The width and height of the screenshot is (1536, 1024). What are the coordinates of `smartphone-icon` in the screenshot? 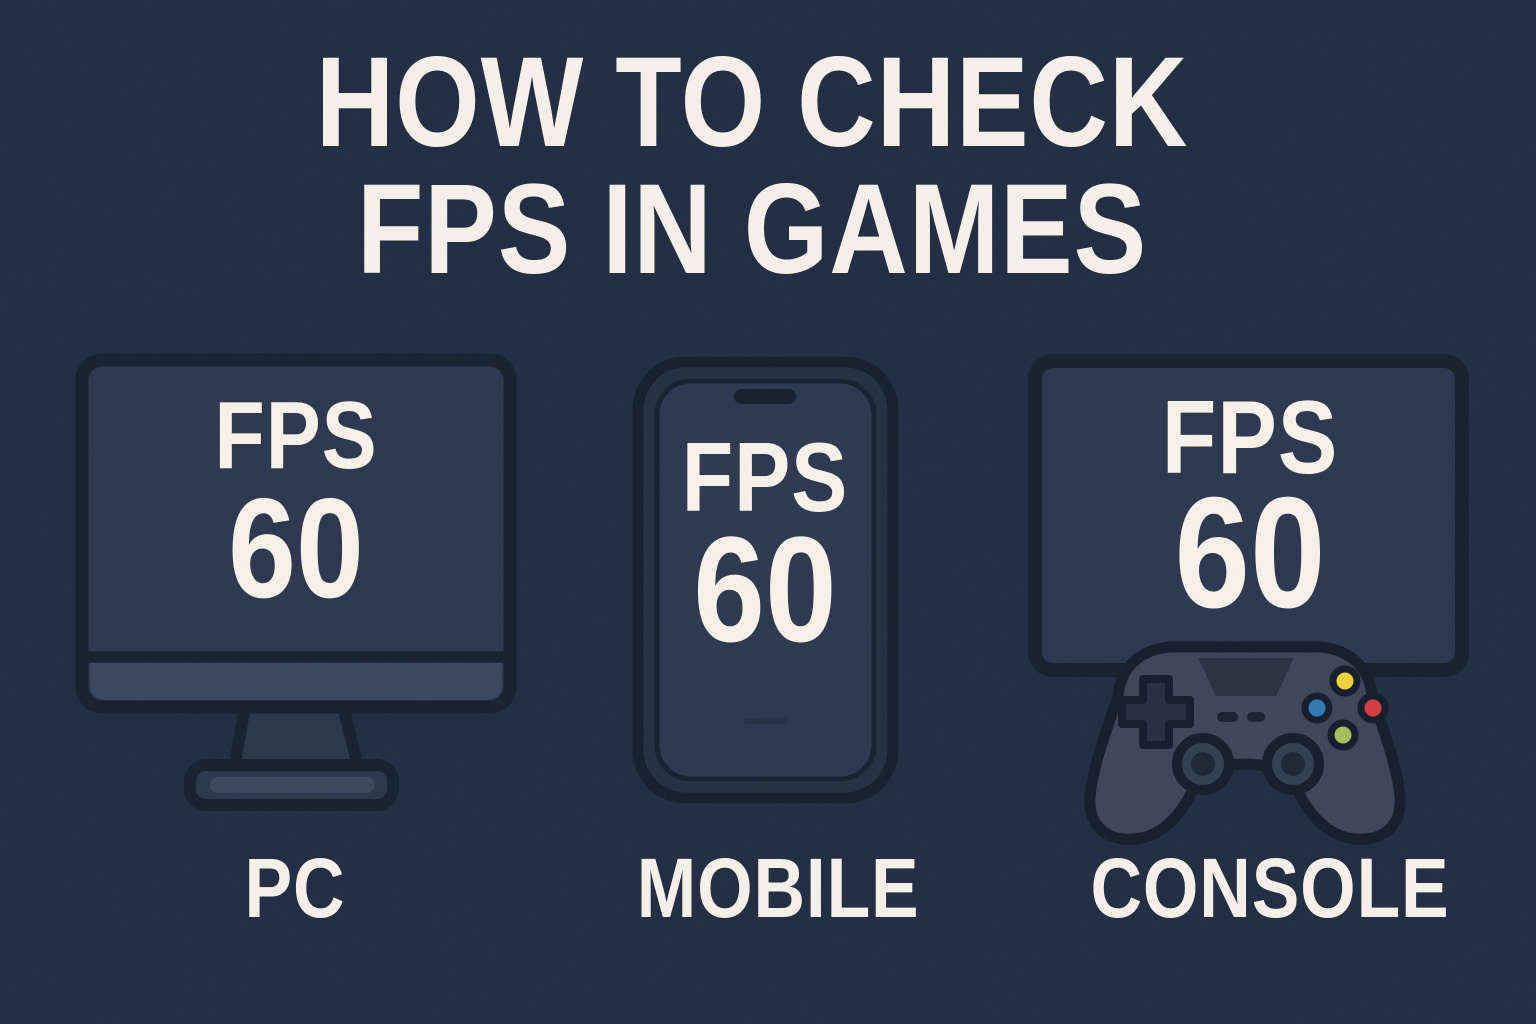 It's located at (765, 580).